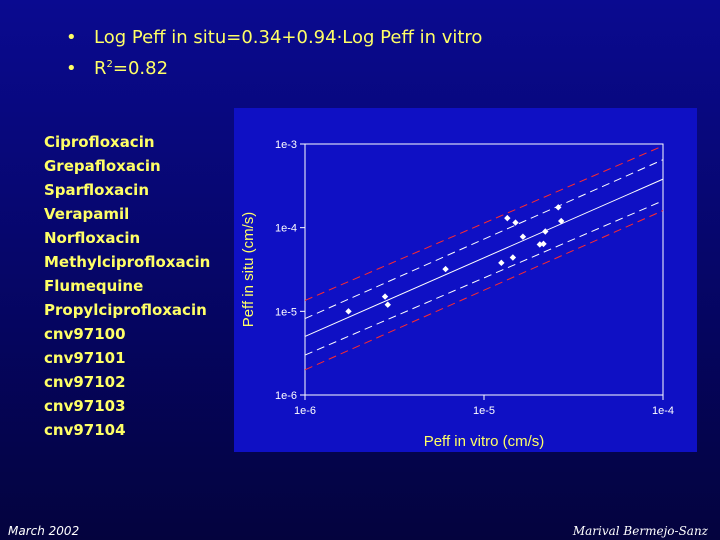 Image resolution: width=720 pixels, height=540 pixels. I want to click on x-tick-label: 1e-4, so click(663, 411).